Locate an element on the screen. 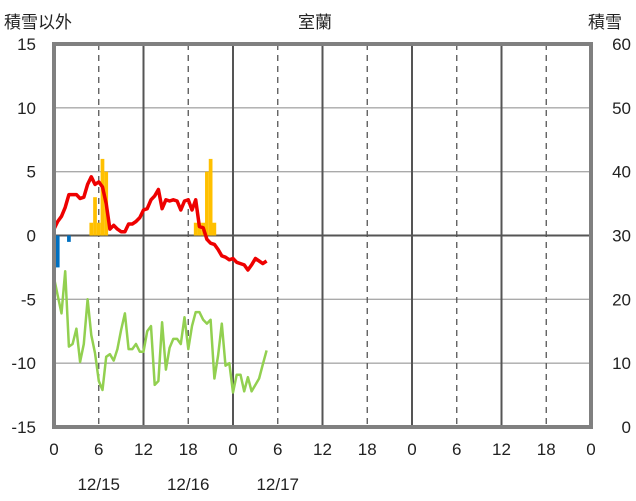 The image size is (636, 501). x-axis-ticks: 0 6 12 18 0 6 12 18 0 6 12 18 0 is located at coordinates (322, 449).